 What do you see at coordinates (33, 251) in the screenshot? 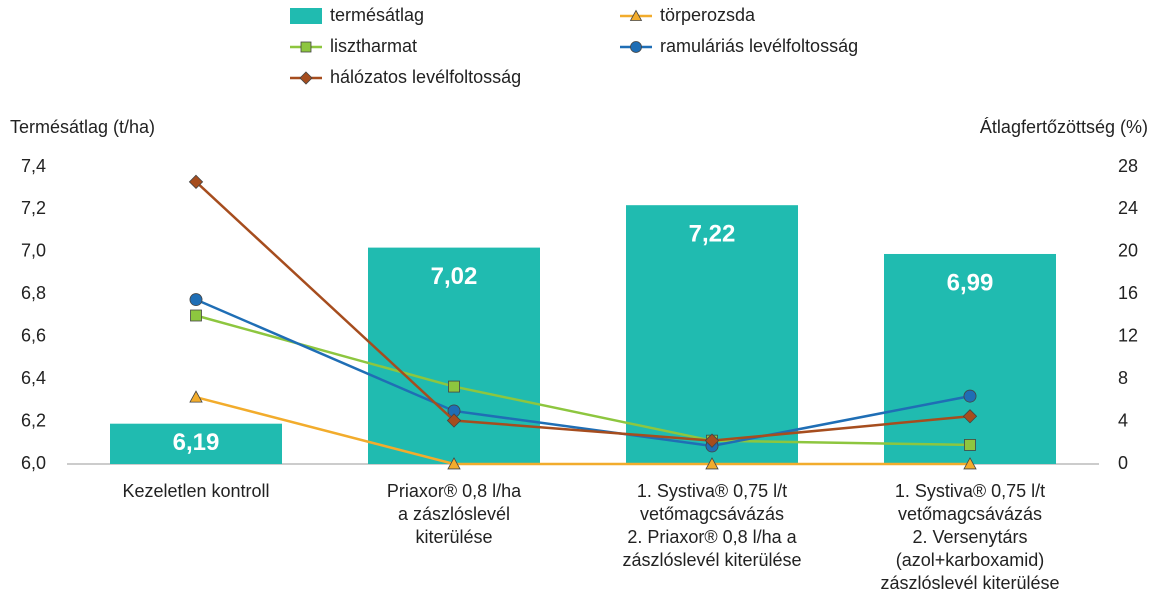
I see `y-tick-label: 7,0` at bounding box center [33, 251].